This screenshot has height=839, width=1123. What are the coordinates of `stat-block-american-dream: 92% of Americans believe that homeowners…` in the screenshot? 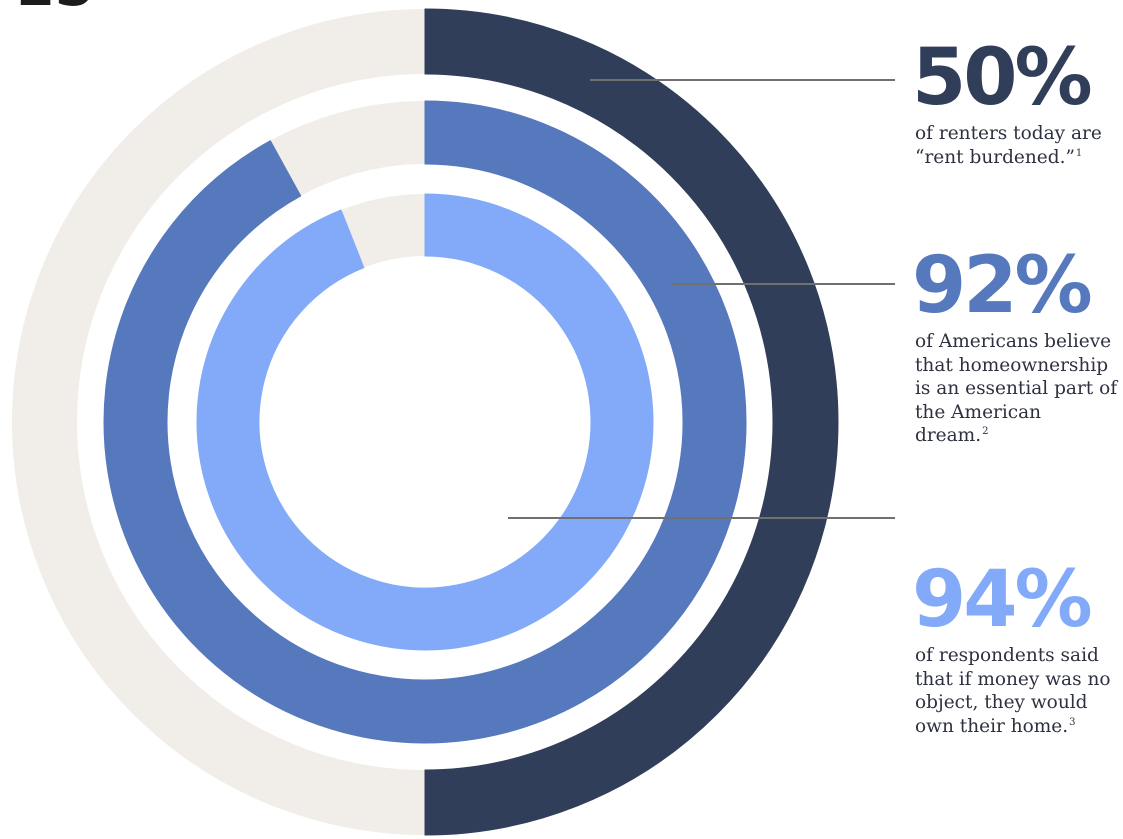 It's located at (1016, 344).